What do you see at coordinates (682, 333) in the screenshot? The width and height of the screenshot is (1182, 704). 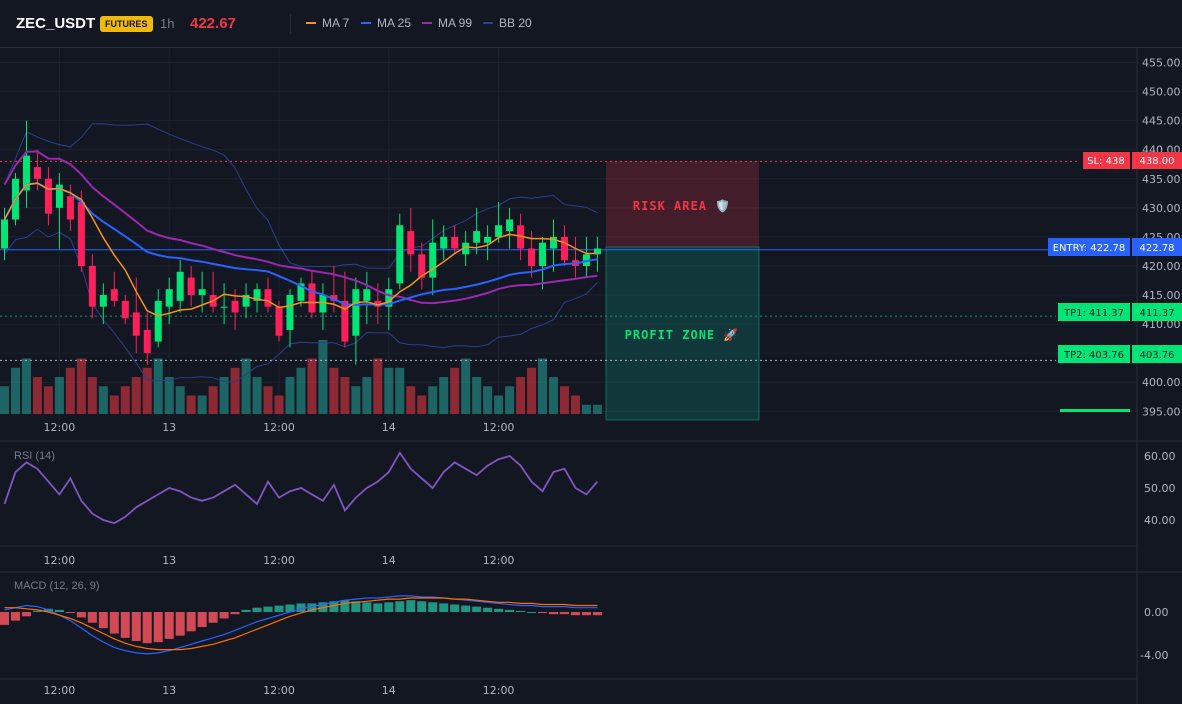 I see `profit-zone-box` at bounding box center [682, 333].